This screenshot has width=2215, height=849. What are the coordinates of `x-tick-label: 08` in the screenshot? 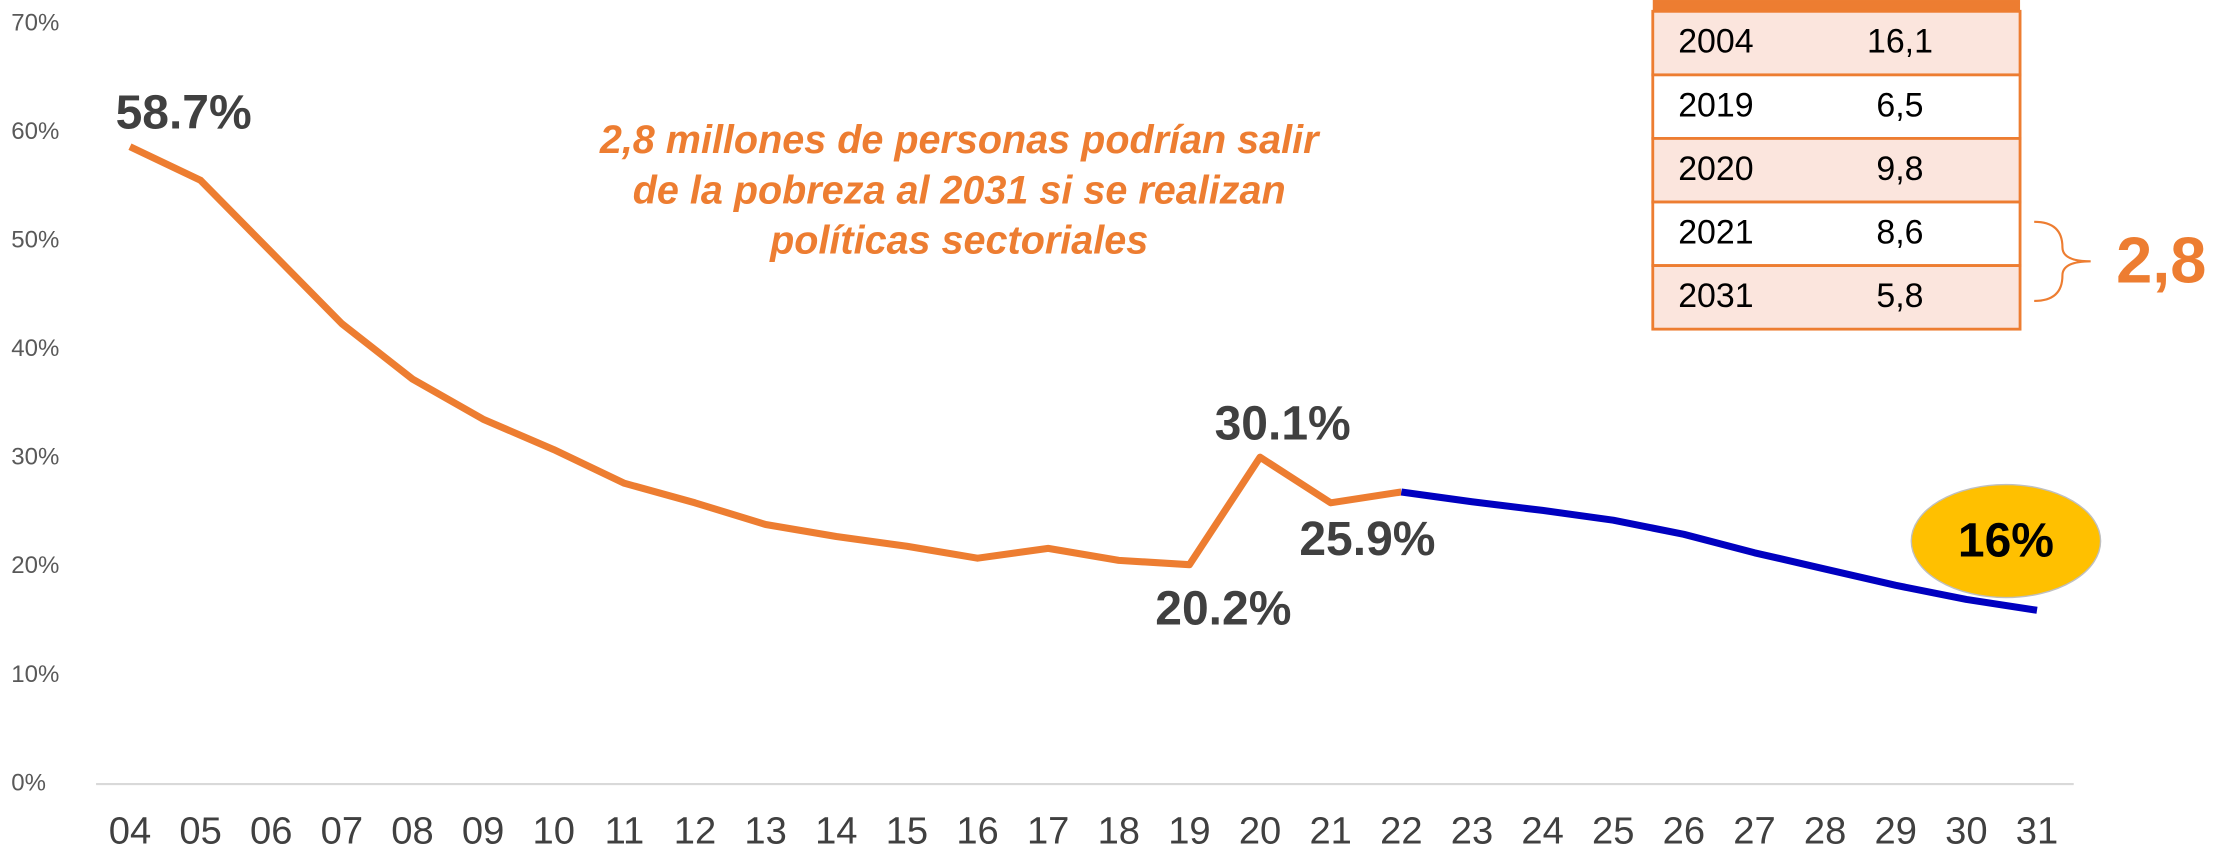 It's located at (412, 829).